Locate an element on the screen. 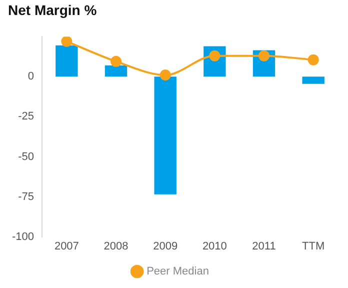 The height and width of the screenshot is (288, 348). y-tick-label: -25 is located at coordinates (26, 116).